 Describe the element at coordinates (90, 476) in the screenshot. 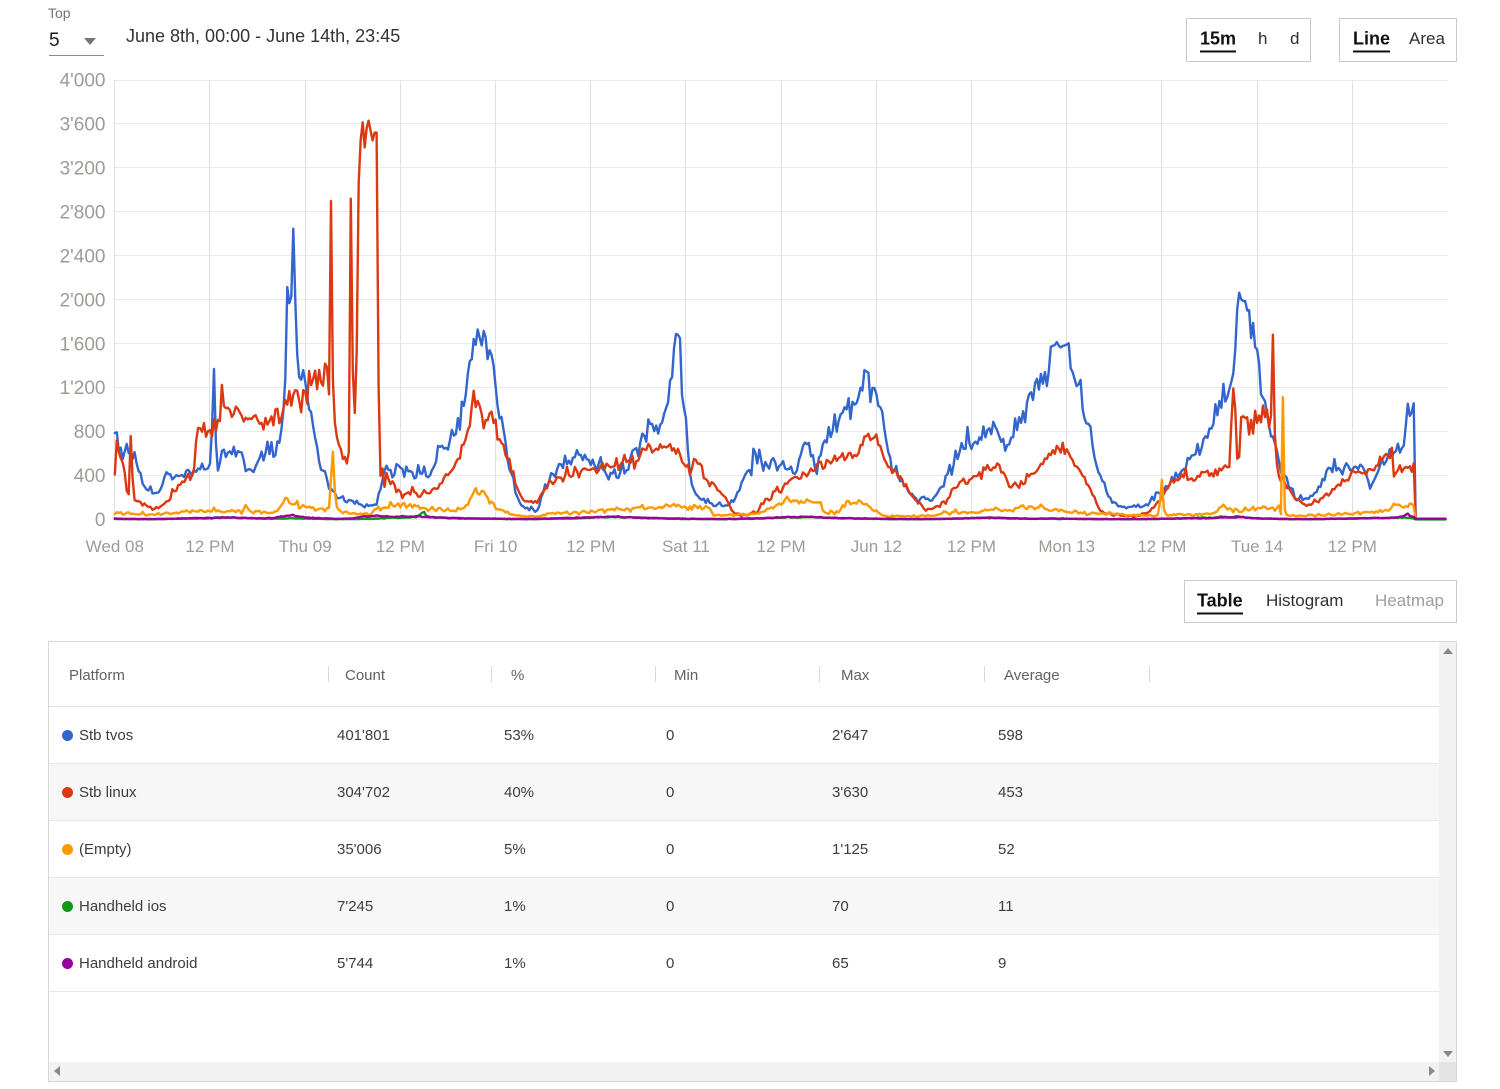

I see `svg-text: 400` at that location.